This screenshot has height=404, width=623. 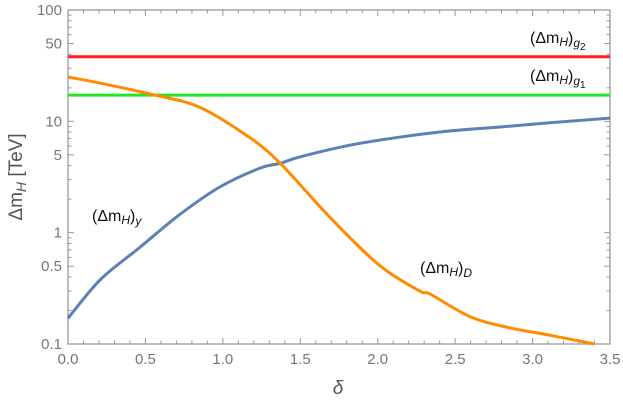 What do you see at coordinates (222, 359) in the screenshot?
I see `x-tick-label: 1.0` at bounding box center [222, 359].